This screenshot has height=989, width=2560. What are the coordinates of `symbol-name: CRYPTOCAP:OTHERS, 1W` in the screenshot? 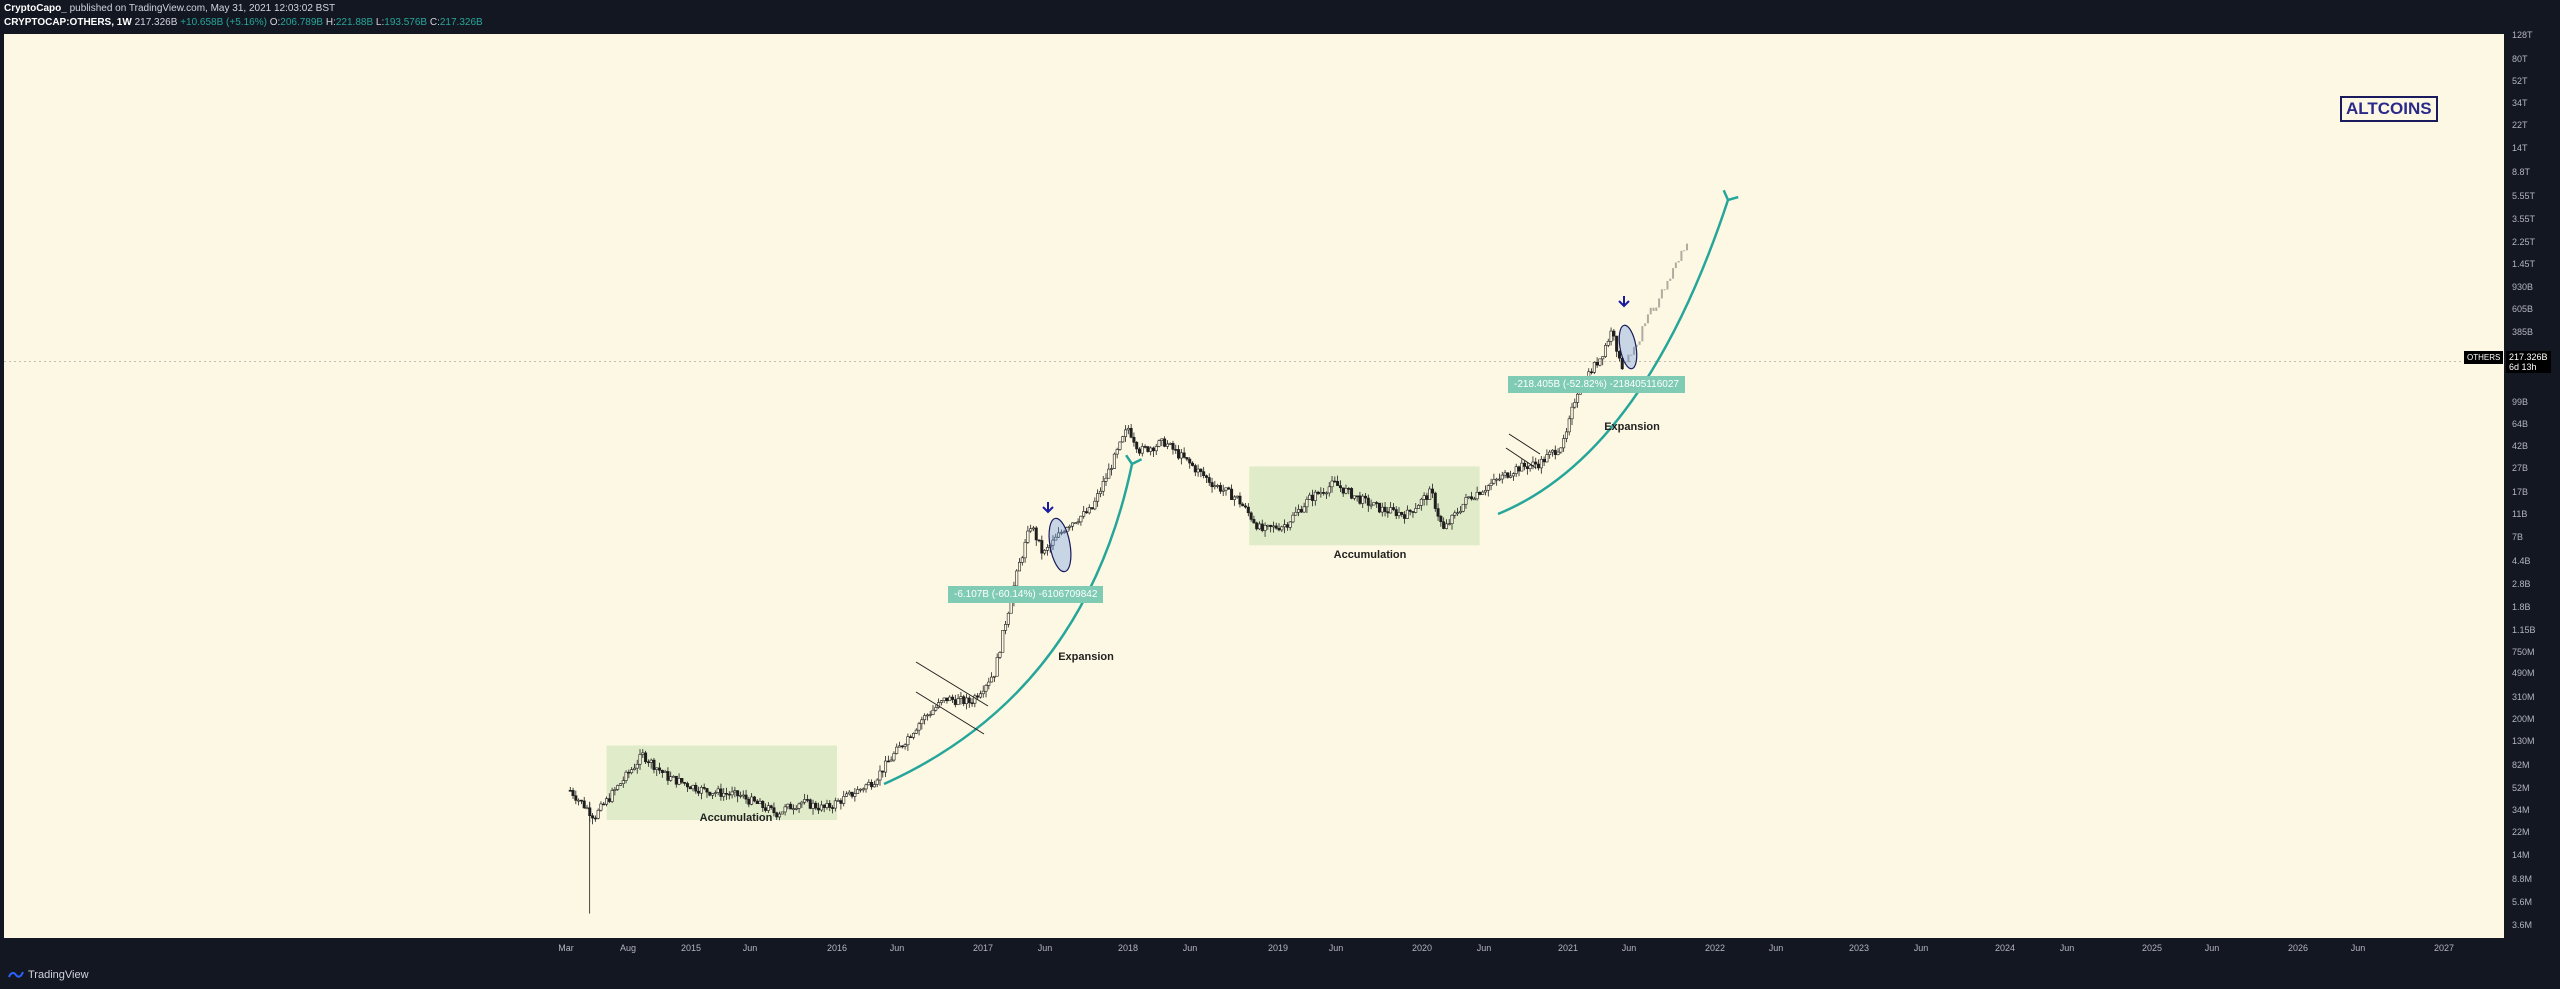 It's located at (68, 22).